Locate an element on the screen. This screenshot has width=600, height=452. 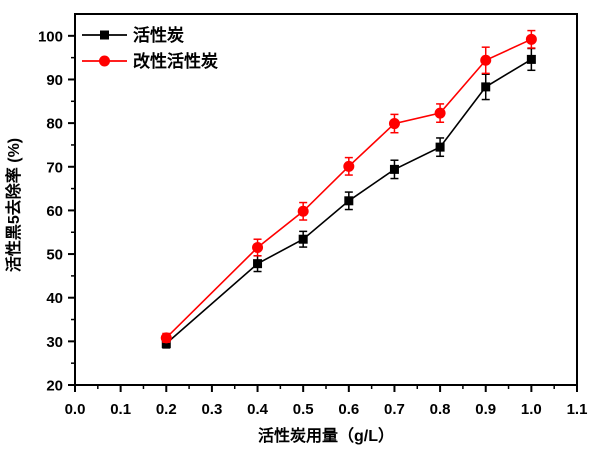
x-tick-label: 0.0 is located at coordinates (75, 409).